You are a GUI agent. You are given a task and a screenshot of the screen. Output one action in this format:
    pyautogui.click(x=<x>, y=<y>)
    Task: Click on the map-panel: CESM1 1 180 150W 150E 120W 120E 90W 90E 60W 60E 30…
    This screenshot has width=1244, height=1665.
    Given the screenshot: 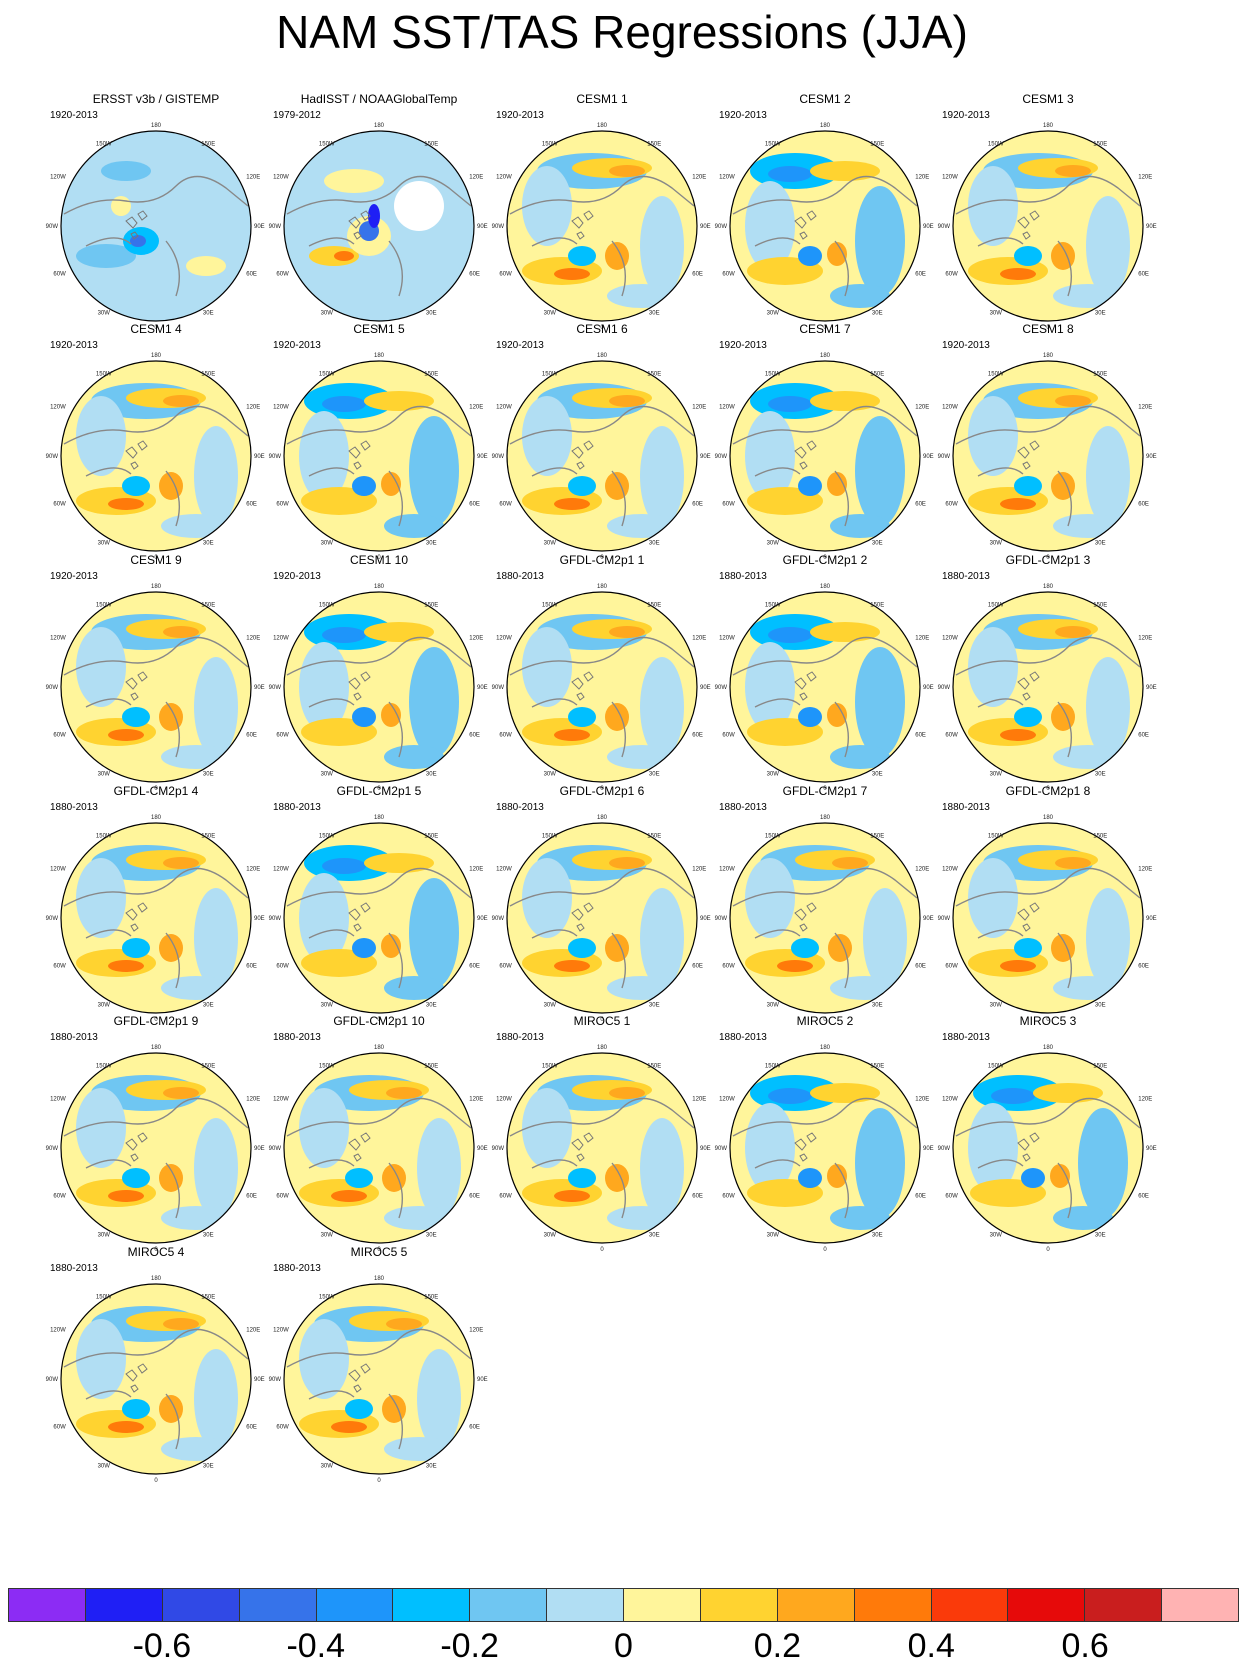 What is the action you would take?
    pyautogui.click(x=602, y=213)
    